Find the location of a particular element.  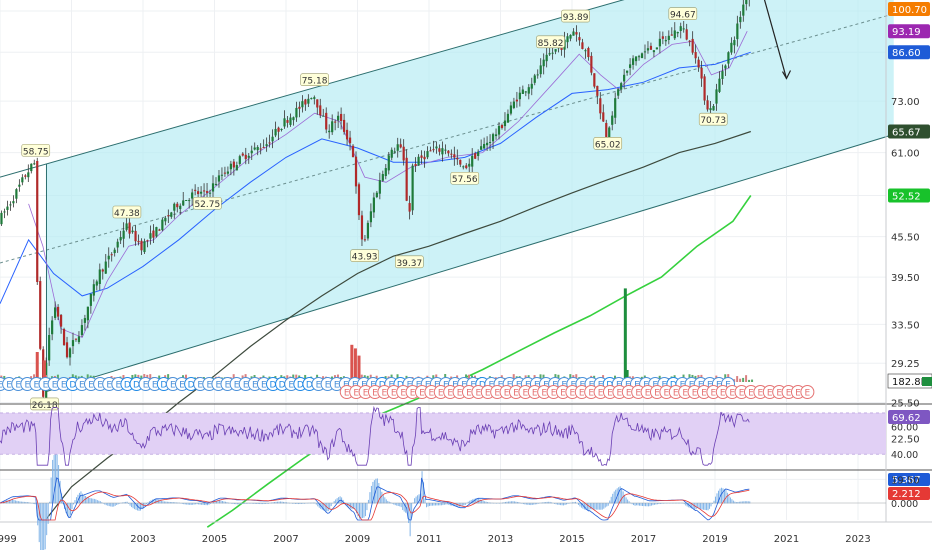

price-label: 43.93 is located at coordinates (365, 258).